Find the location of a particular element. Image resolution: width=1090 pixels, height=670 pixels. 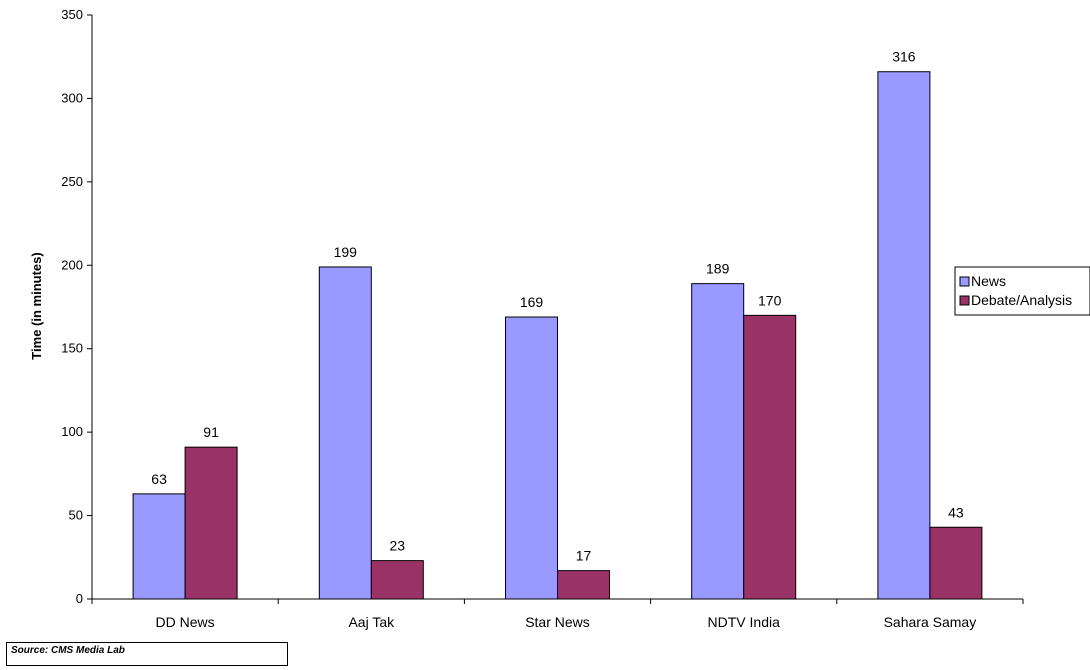

y-tick-label: 200 is located at coordinates (72, 264).